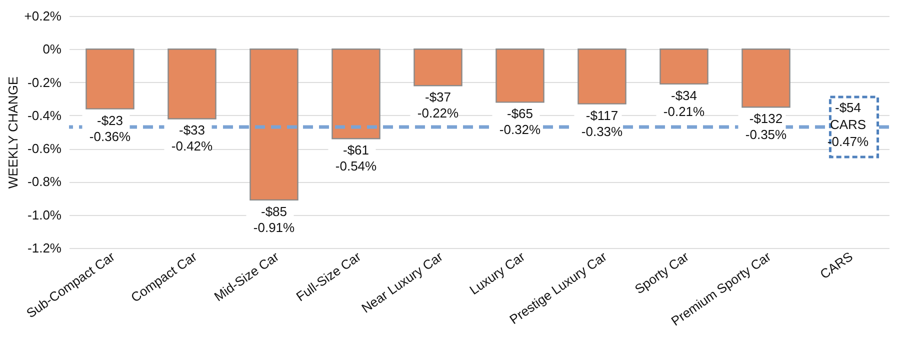 Image resolution: width=920 pixels, height=360 pixels. Describe the element at coordinates (274, 219) in the screenshot. I see `data-label: -$85 -0.91%` at that location.